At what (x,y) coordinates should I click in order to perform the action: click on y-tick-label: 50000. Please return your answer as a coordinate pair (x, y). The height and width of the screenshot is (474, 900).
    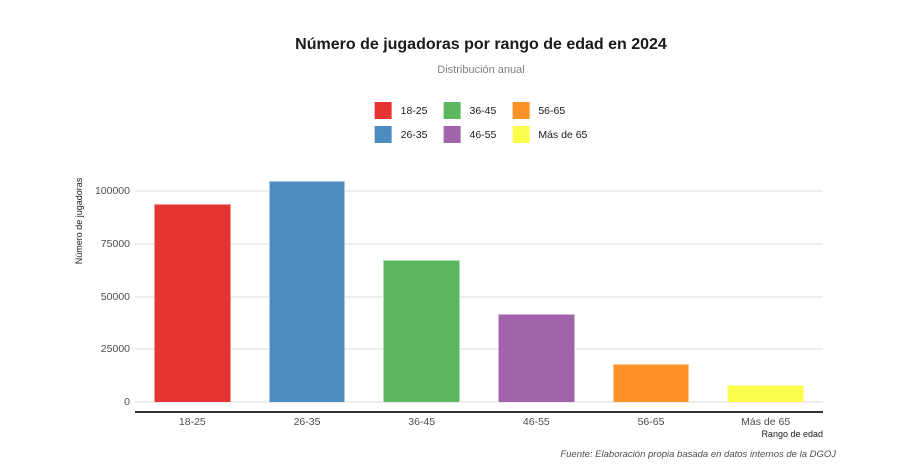
    Looking at the image, I should click on (115, 296).